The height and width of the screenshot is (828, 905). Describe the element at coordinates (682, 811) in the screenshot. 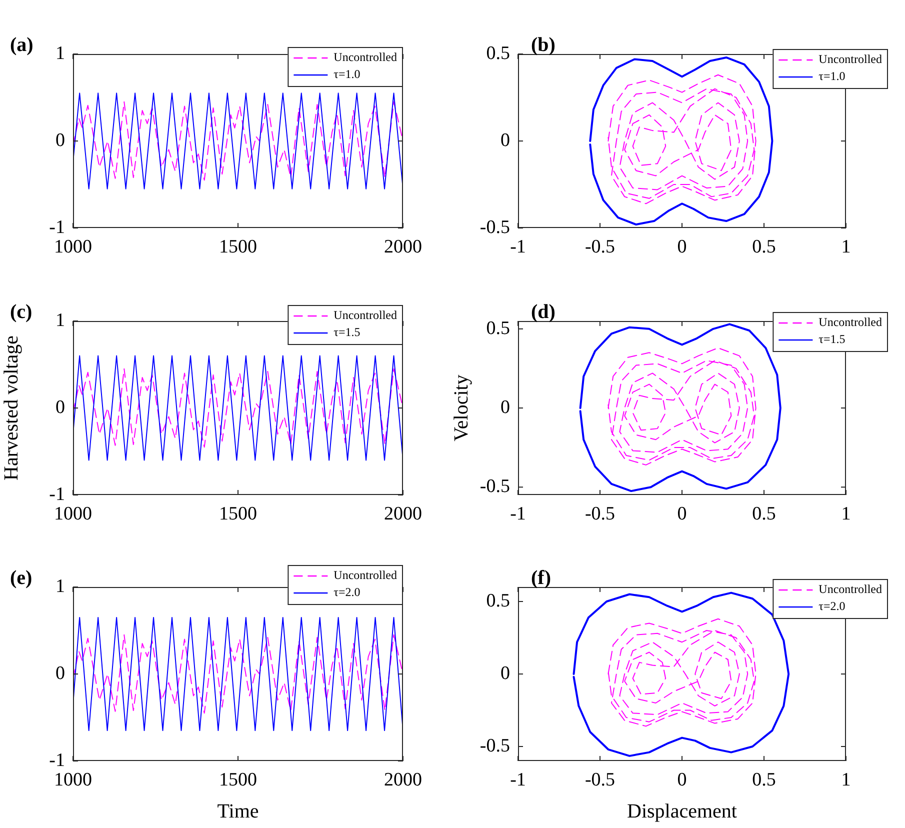

I see `x-axis-title: Displacement` at that location.